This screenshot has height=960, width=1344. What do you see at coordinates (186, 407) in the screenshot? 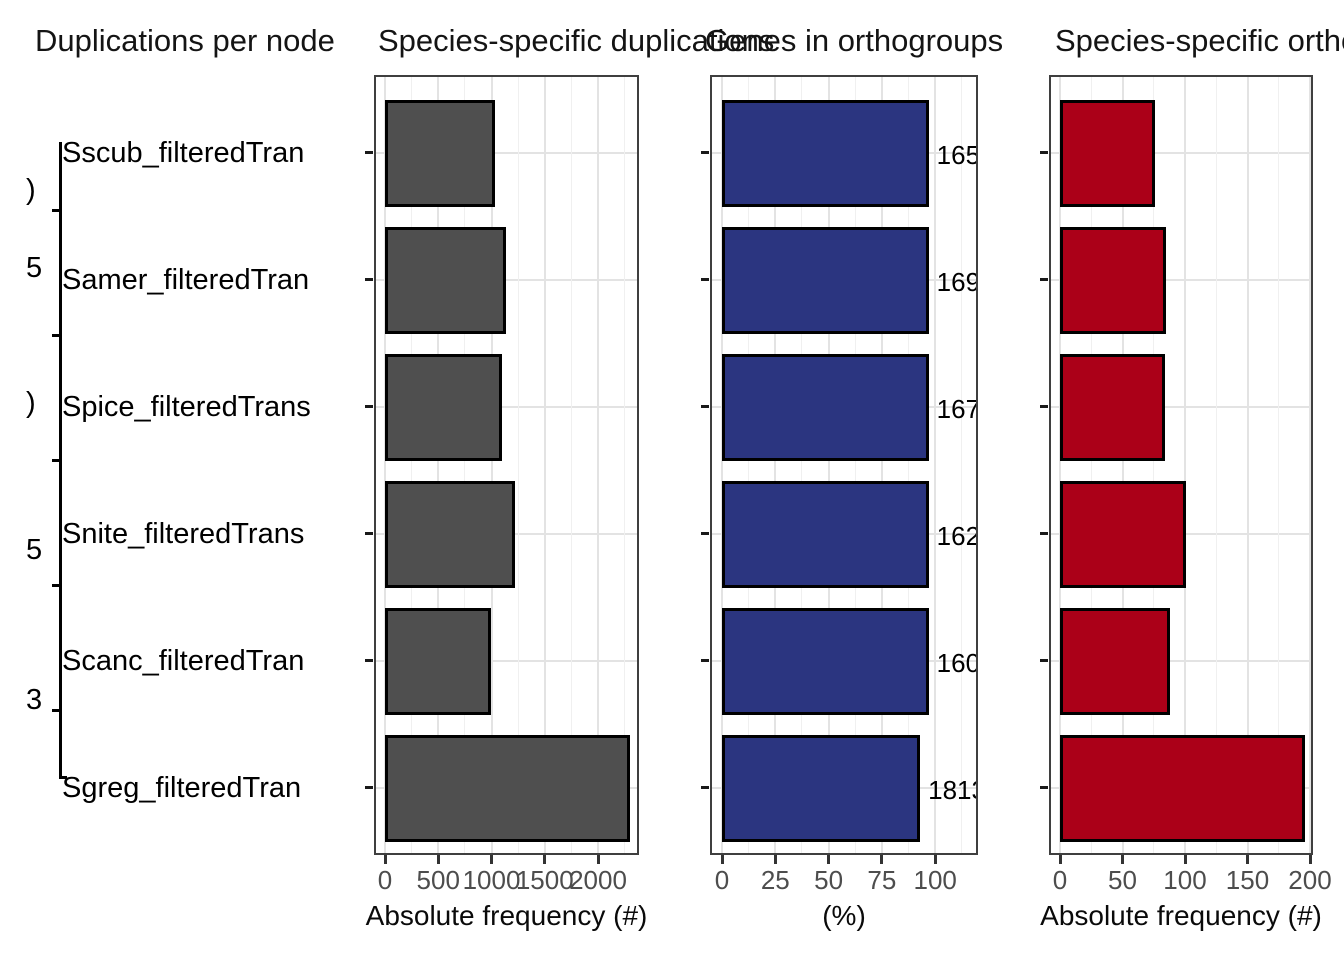
I see `species-tip-label: Spice_filteredTrans` at bounding box center [186, 407].